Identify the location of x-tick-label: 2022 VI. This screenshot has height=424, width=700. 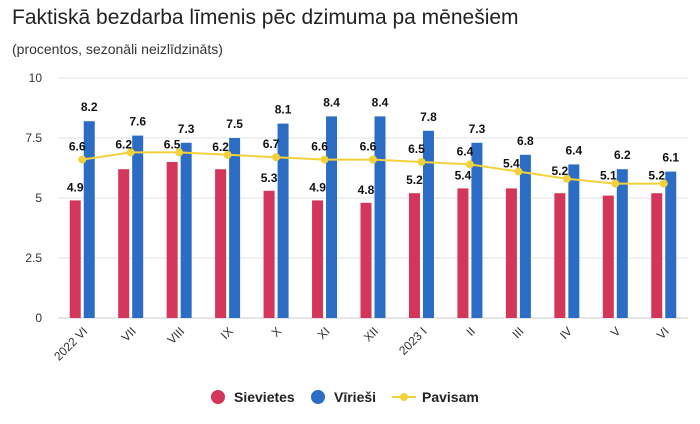
(70, 343).